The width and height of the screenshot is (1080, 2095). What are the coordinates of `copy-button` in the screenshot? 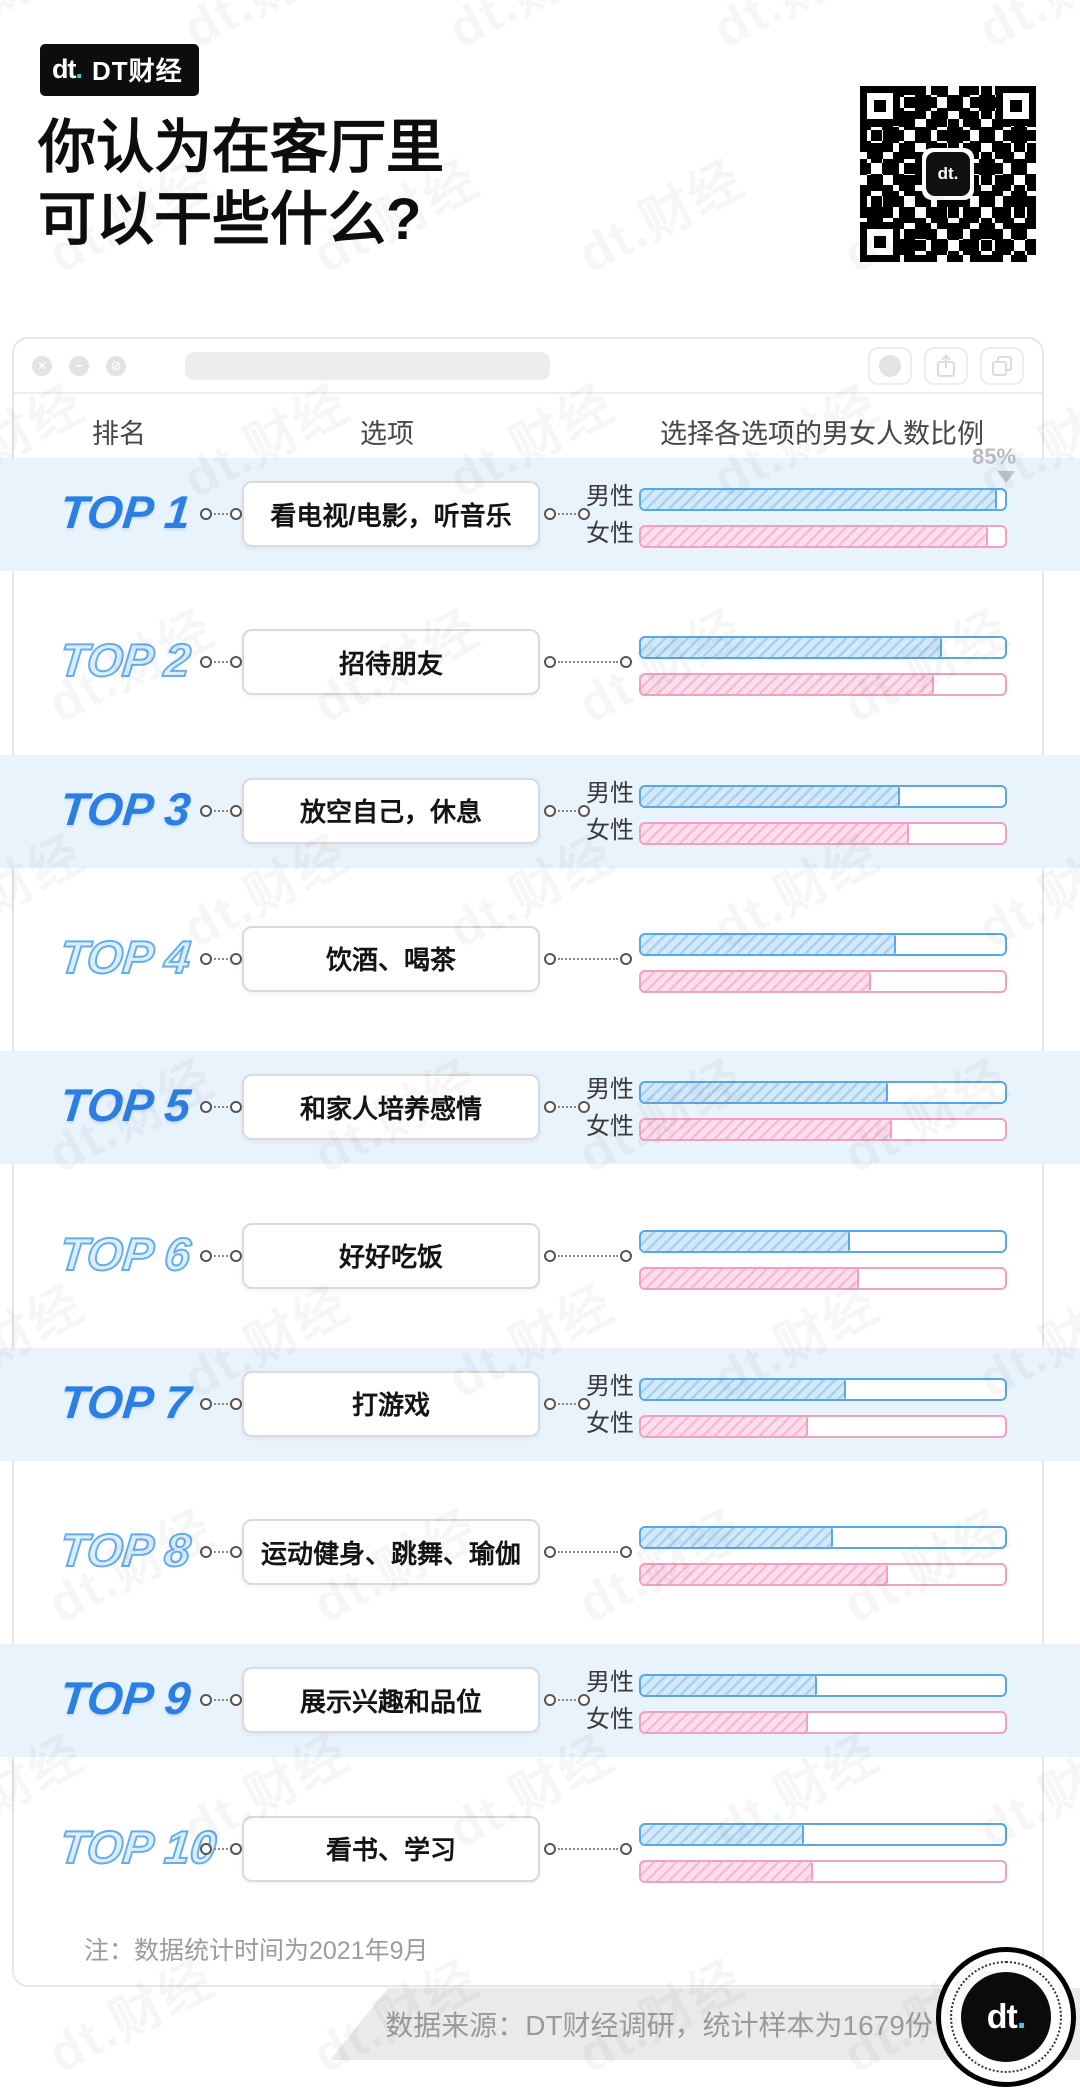 It's located at (1002, 365).